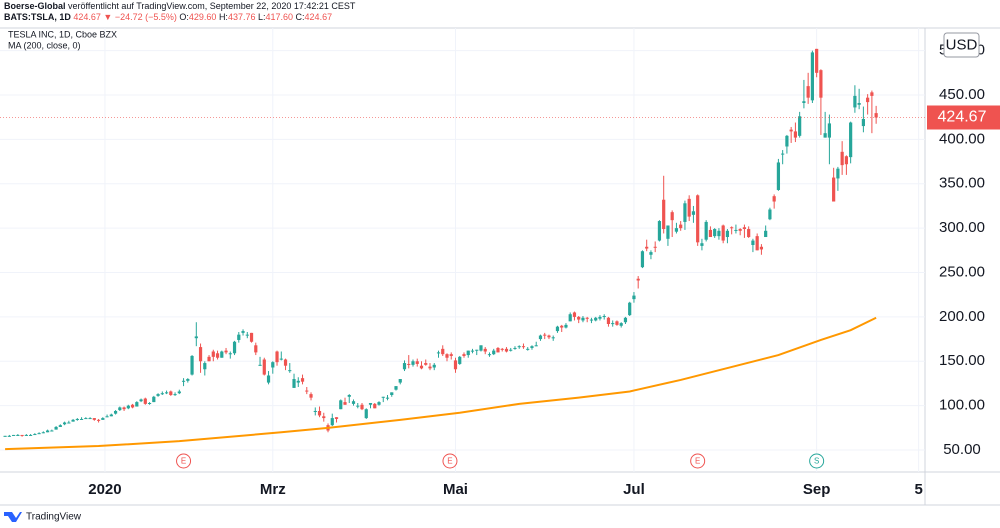 The image size is (1000, 528). I want to click on l-label: L:, so click(262, 17).